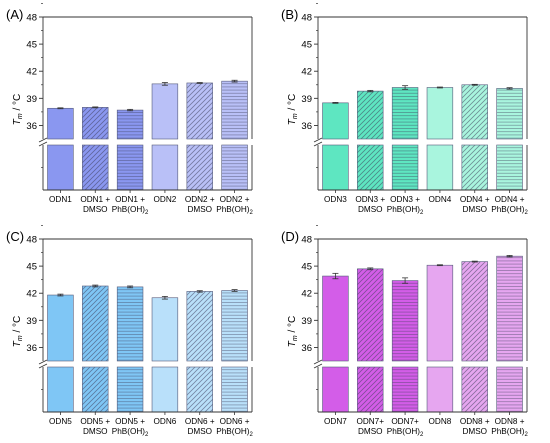 This screenshot has height=443, width=550. Describe the element at coordinates (200, 426) in the screenshot. I see `category-label: ODN6 + DMSO` at that location.